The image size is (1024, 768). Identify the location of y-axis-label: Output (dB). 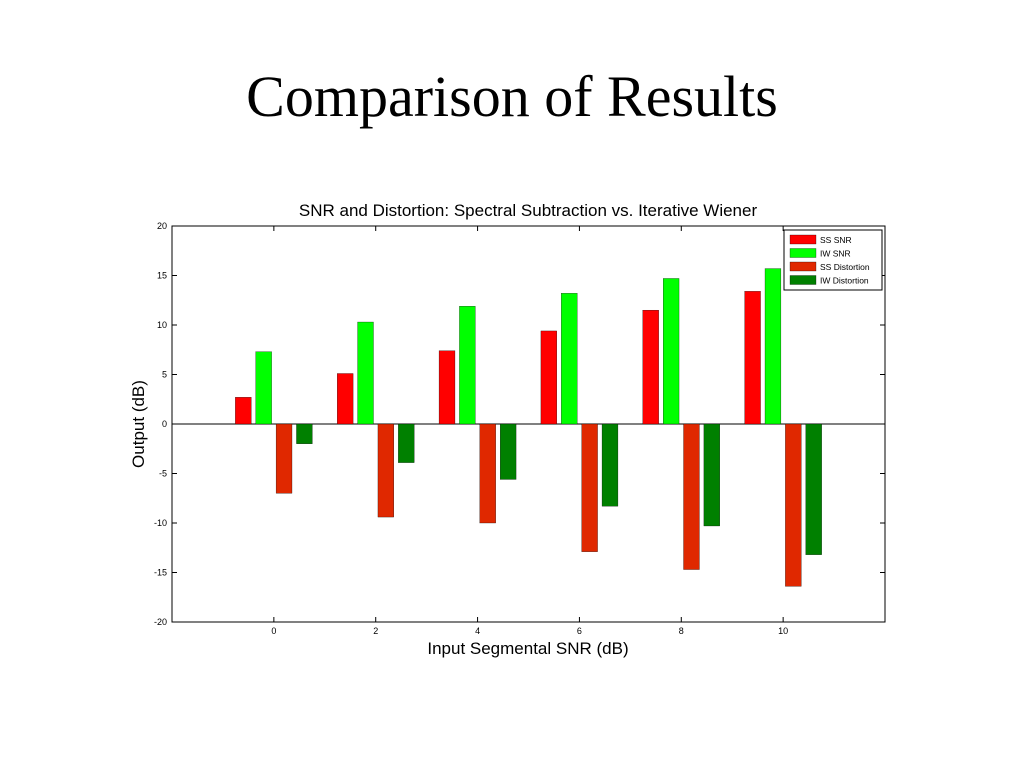
(138, 424).